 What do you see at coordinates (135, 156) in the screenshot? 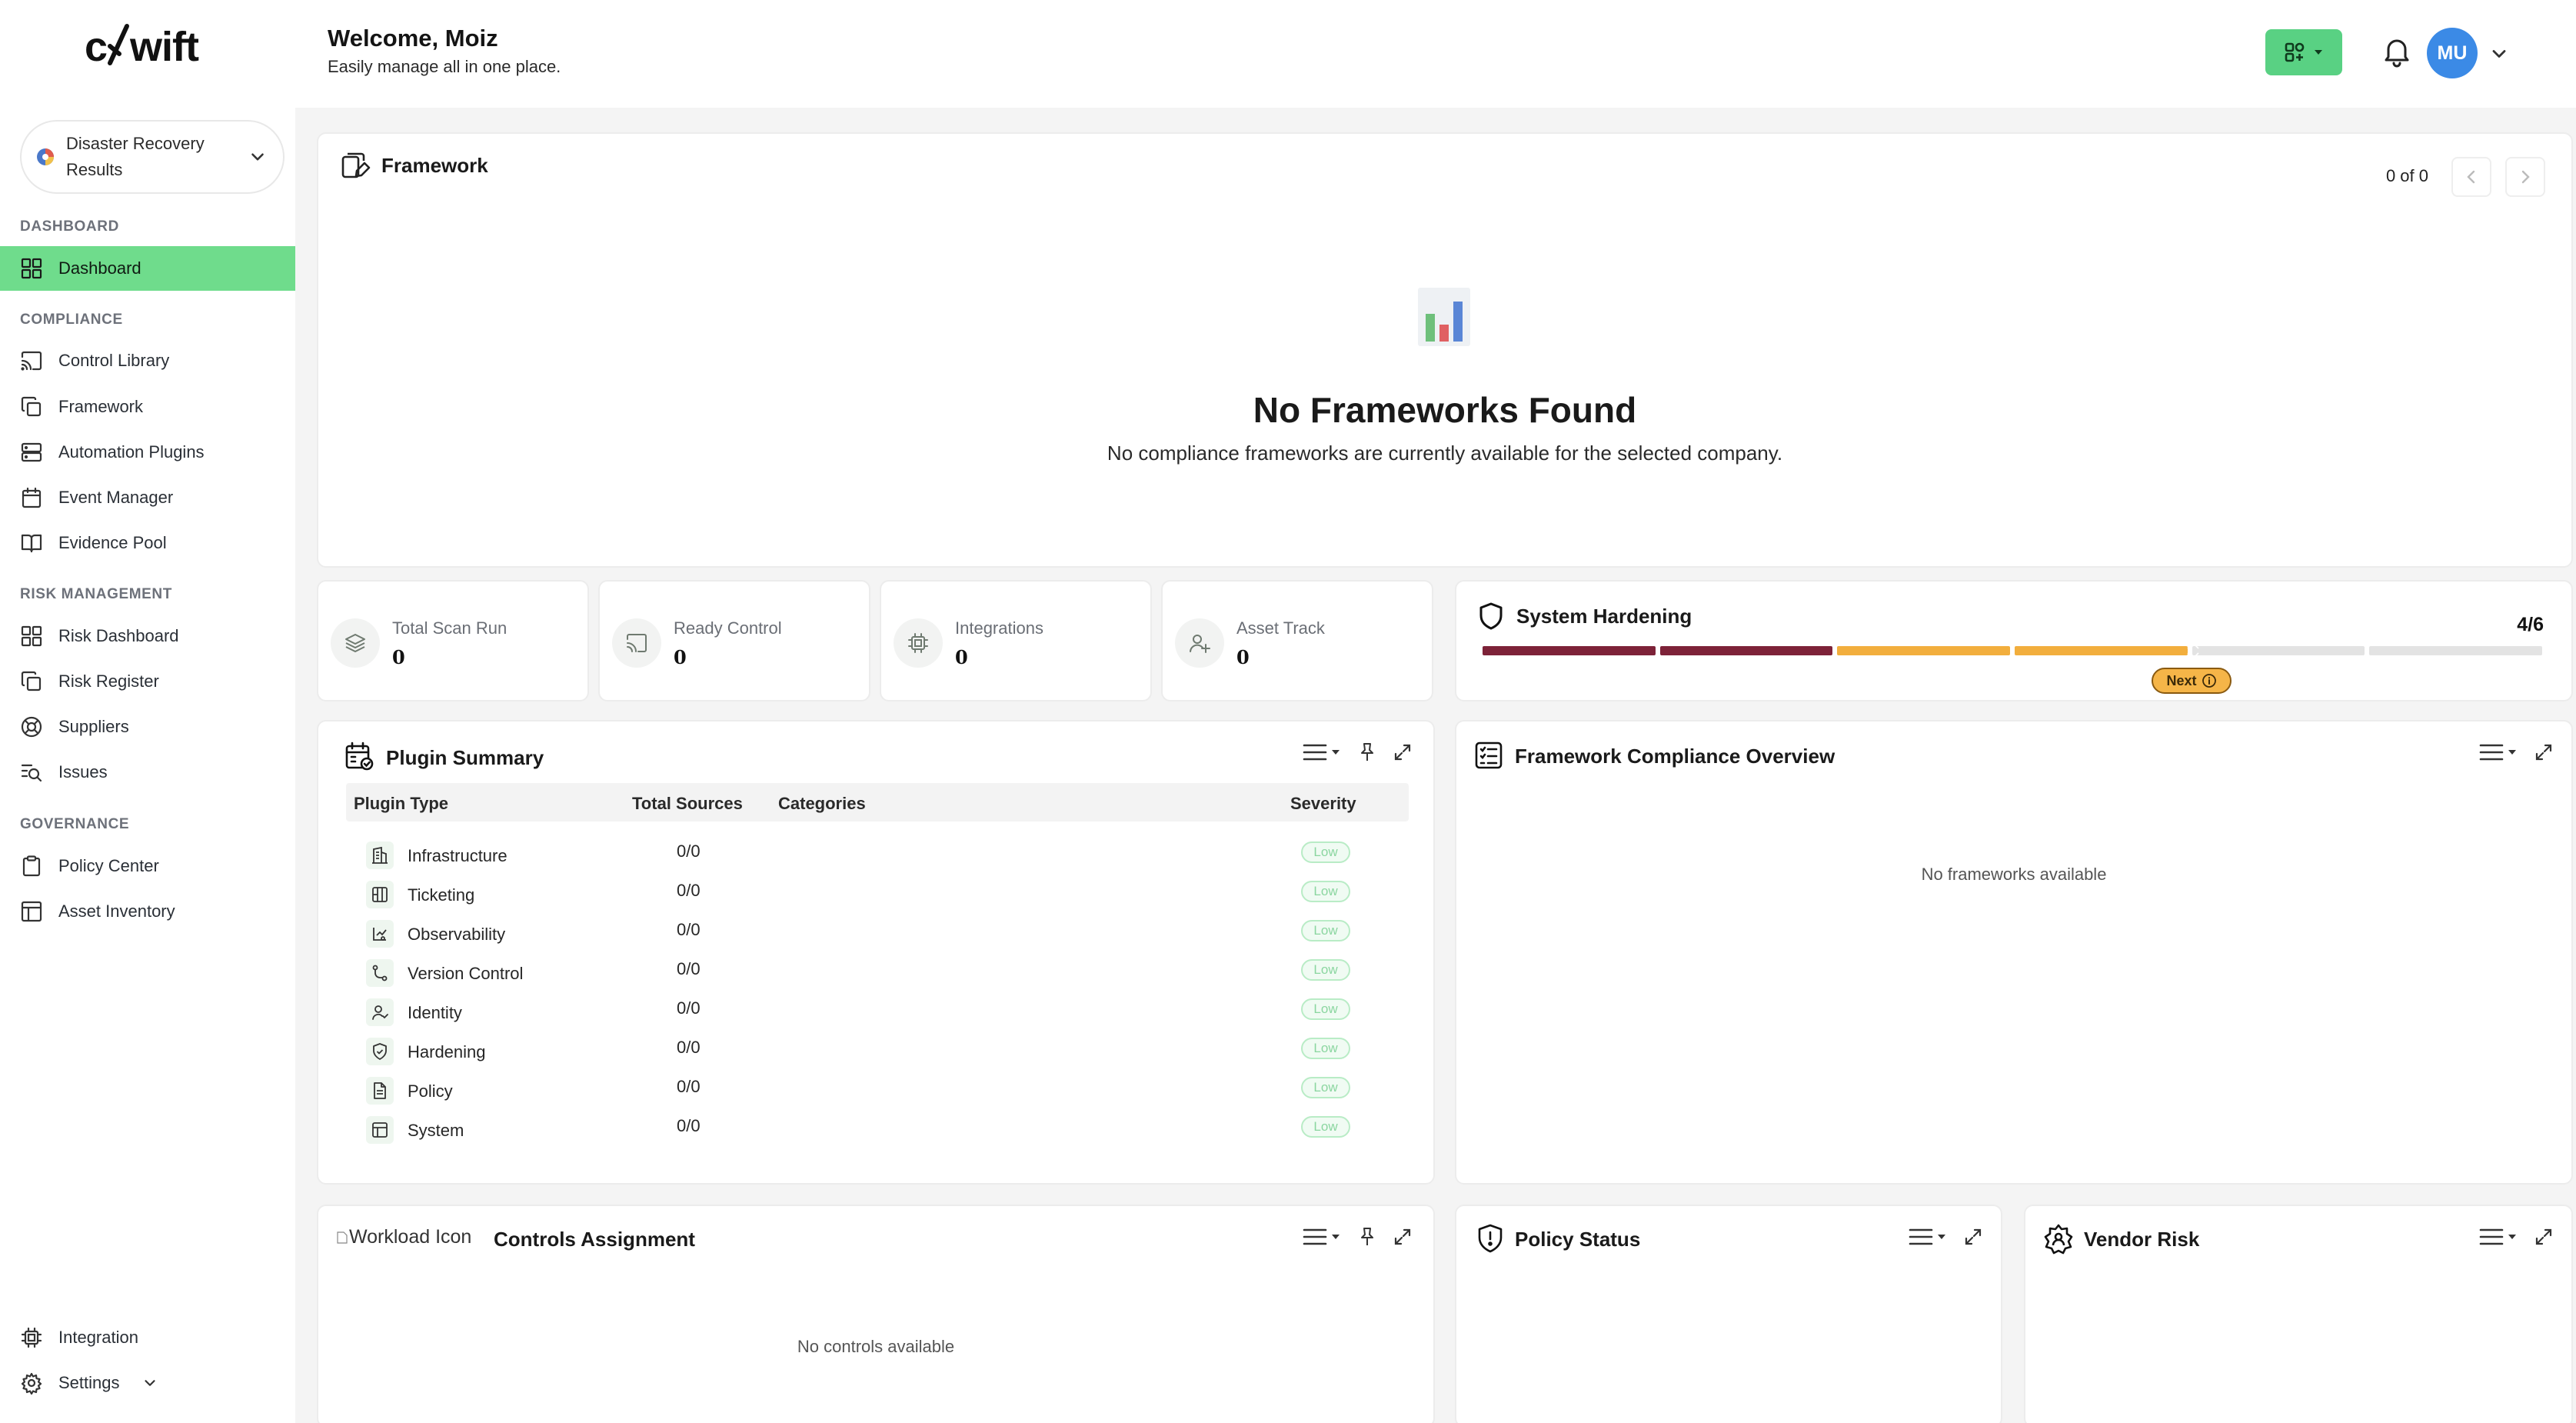
I see `company-selector-label: Disaster Recovery Results` at bounding box center [135, 156].